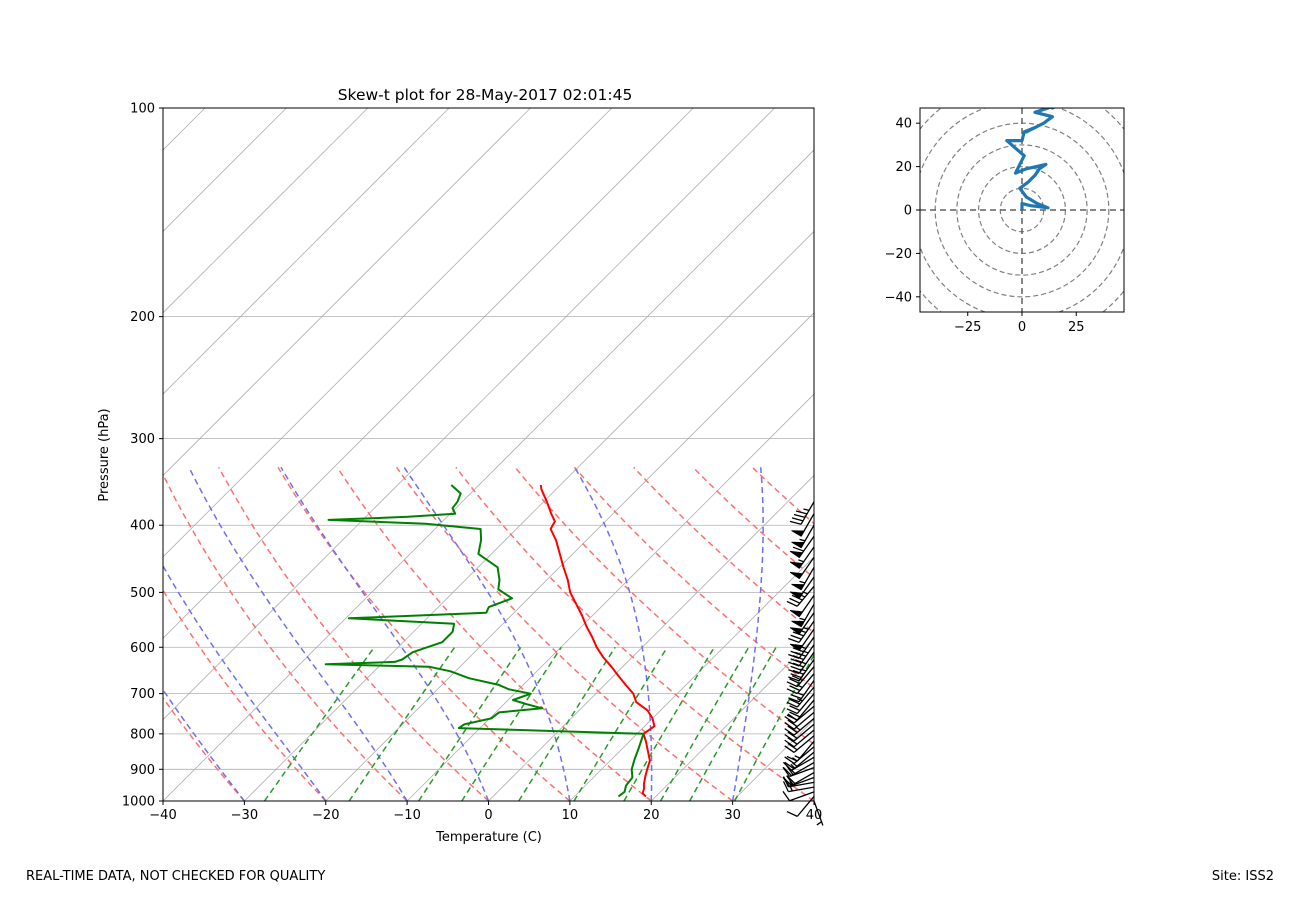 The image size is (1300, 900). Describe the element at coordinates (814, 815) in the screenshot. I see `x-tick-label: 40` at that location.